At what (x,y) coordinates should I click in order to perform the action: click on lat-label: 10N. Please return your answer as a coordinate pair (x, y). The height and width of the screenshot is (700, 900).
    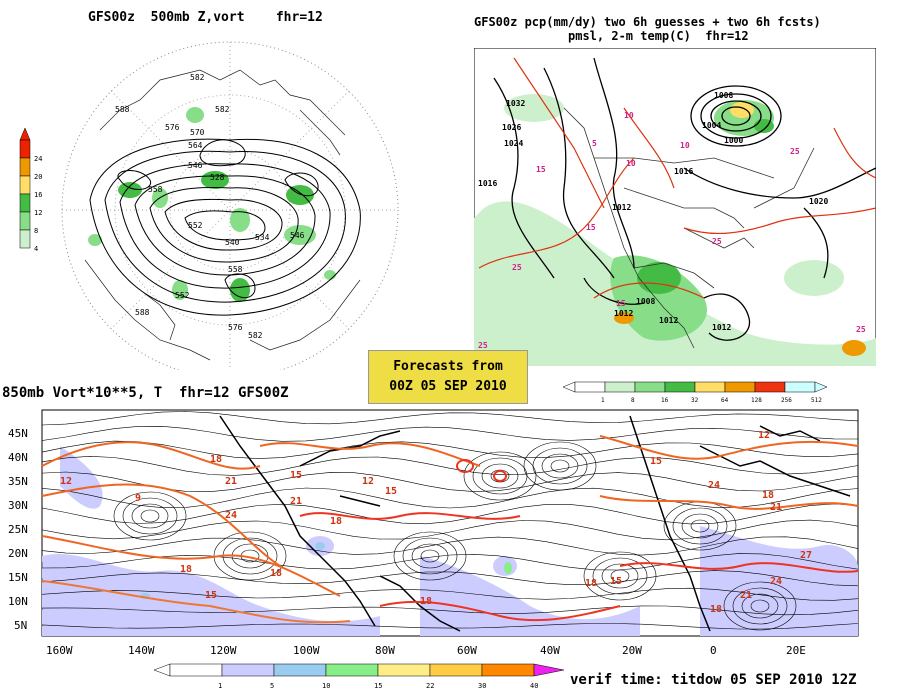
    Looking at the image, I should click on (18, 601).